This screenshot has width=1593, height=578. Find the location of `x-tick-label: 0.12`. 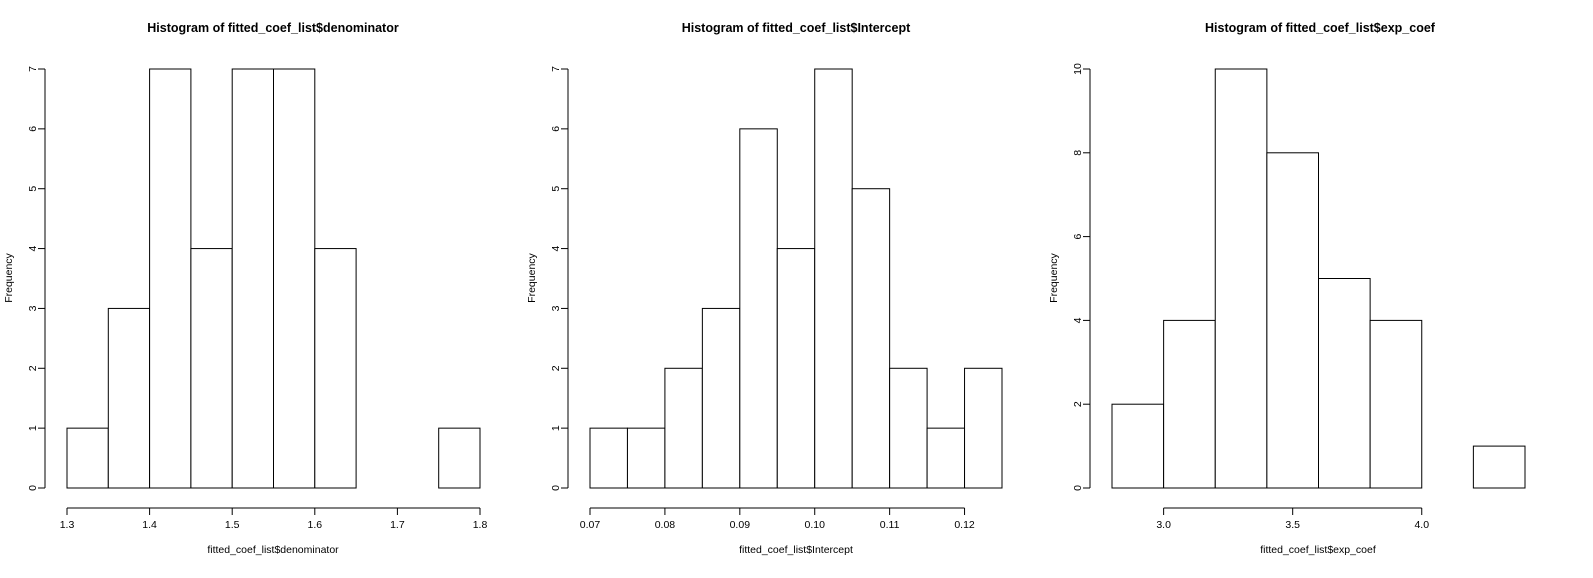

x-tick-label: 0.12 is located at coordinates (964, 525).